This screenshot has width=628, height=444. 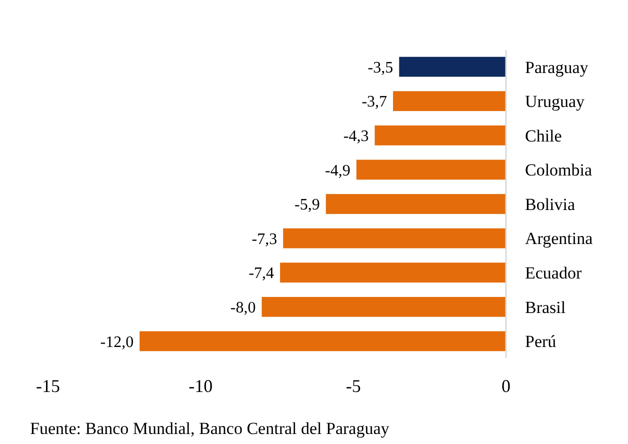 I want to click on x-tick-label: 0, so click(x=506, y=386).